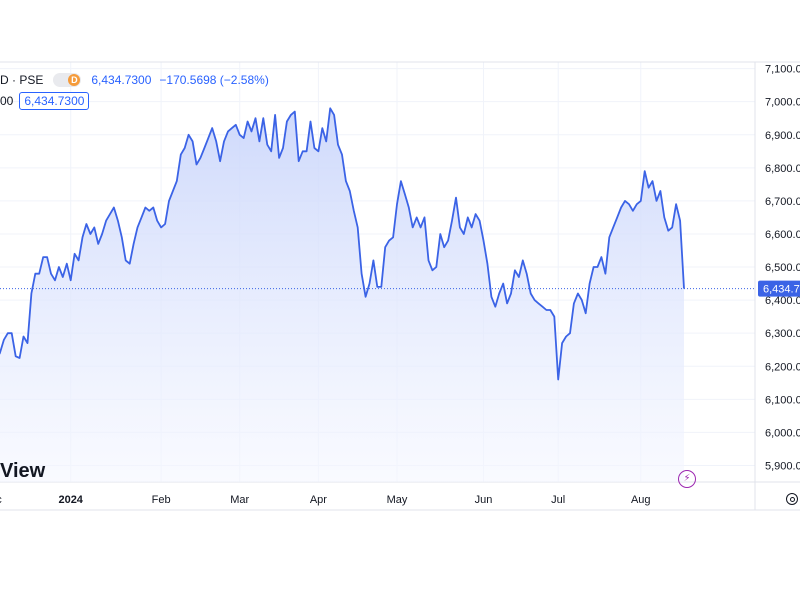 This screenshot has height=600, width=800. Describe the element at coordinates (782, 235) in the screenshot. I see `y-tick-label: 6,600.000` at that location.